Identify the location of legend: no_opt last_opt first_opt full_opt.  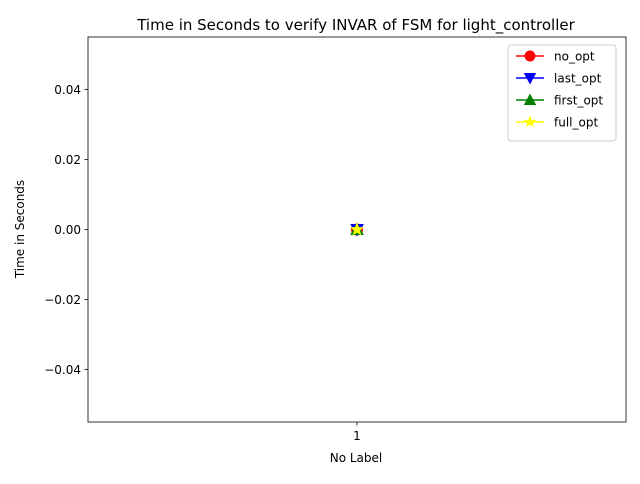
(562, 93).